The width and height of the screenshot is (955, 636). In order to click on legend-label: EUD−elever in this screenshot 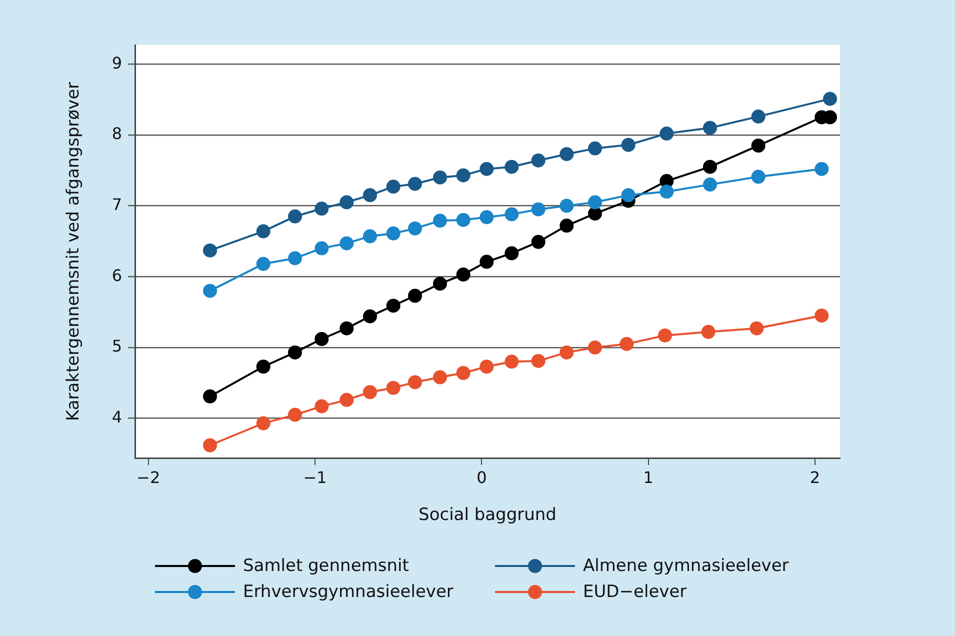, I will do `click(635, 592)`.